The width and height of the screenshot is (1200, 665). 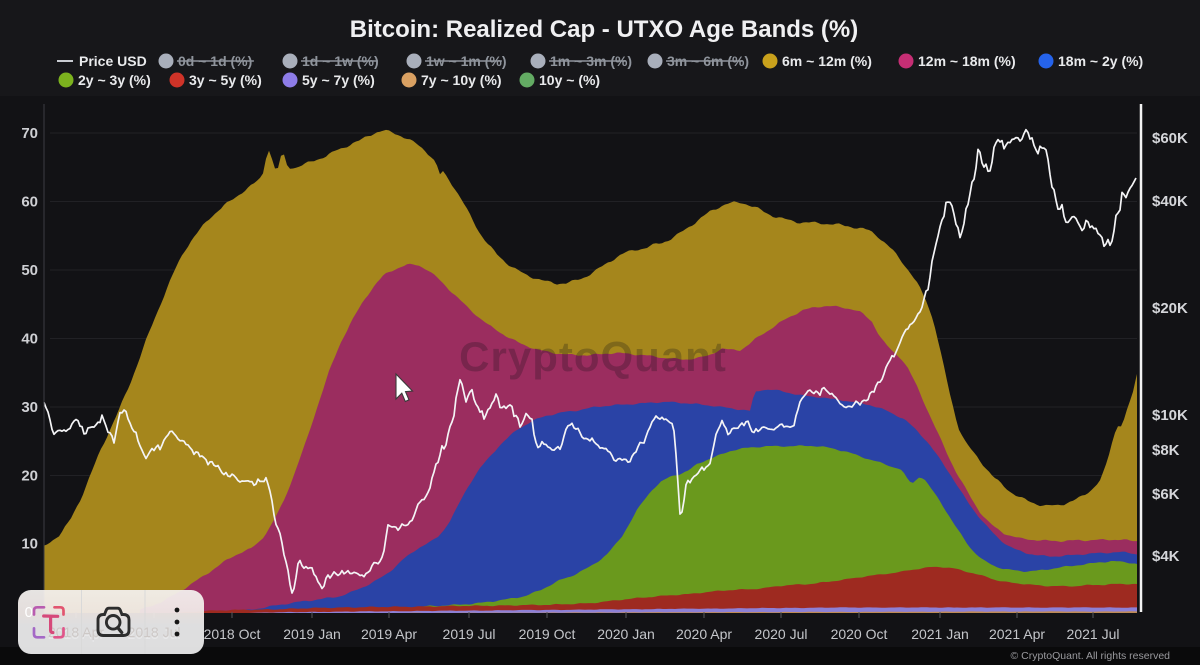 What do you see at coordinates (1170, 415) in the screenshot?
I see `svg-text: $10K` at bounding box center [1170, 415].